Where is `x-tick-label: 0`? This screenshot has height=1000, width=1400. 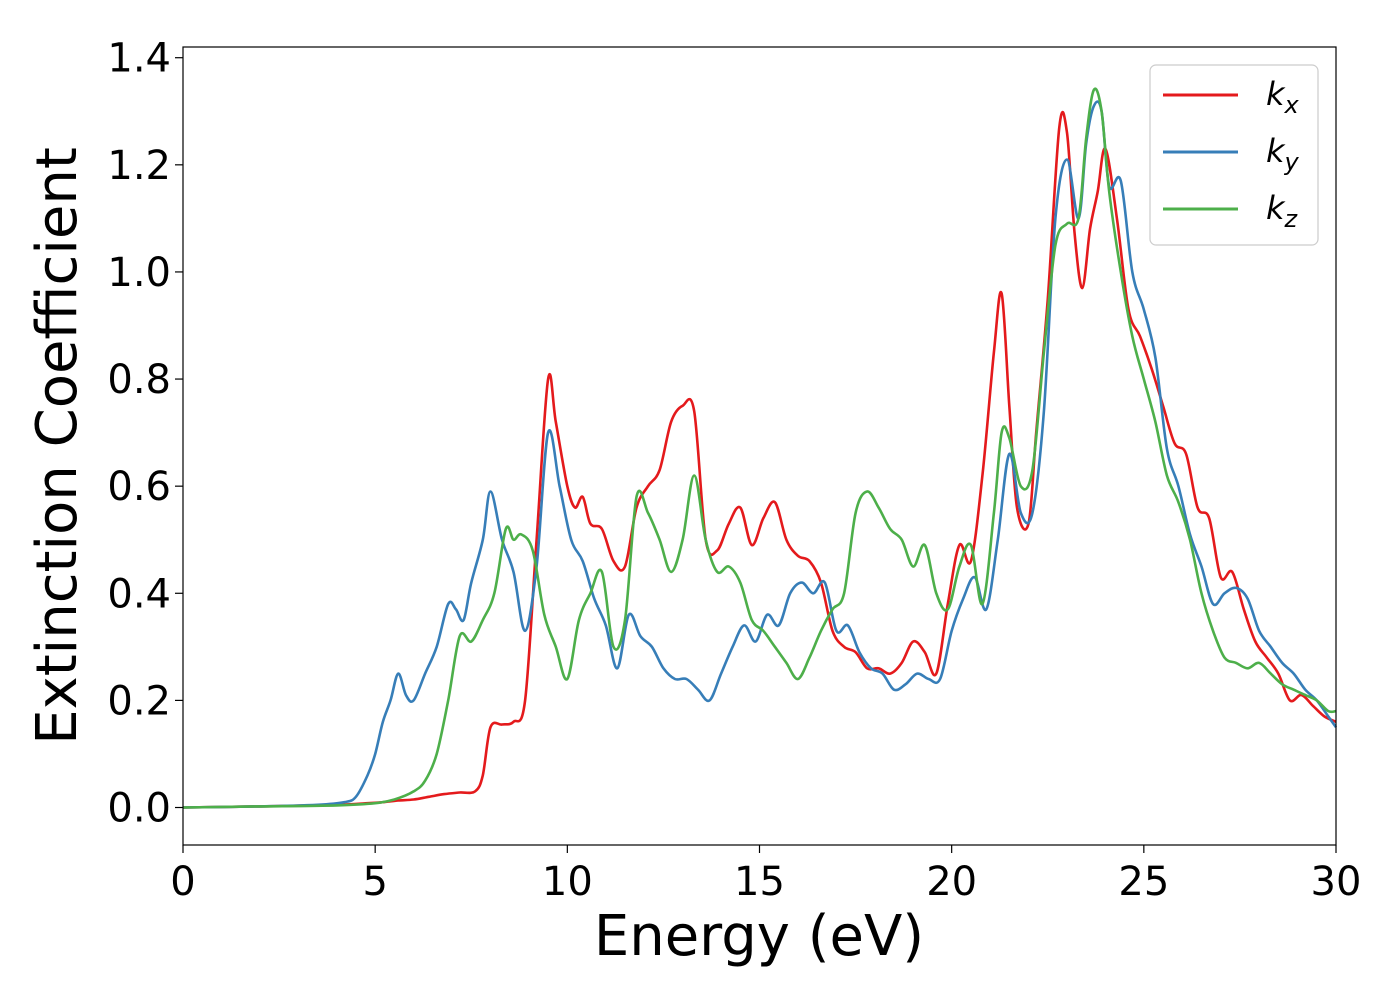
x-tick-label: 0 is located at coordinates (182, 882).